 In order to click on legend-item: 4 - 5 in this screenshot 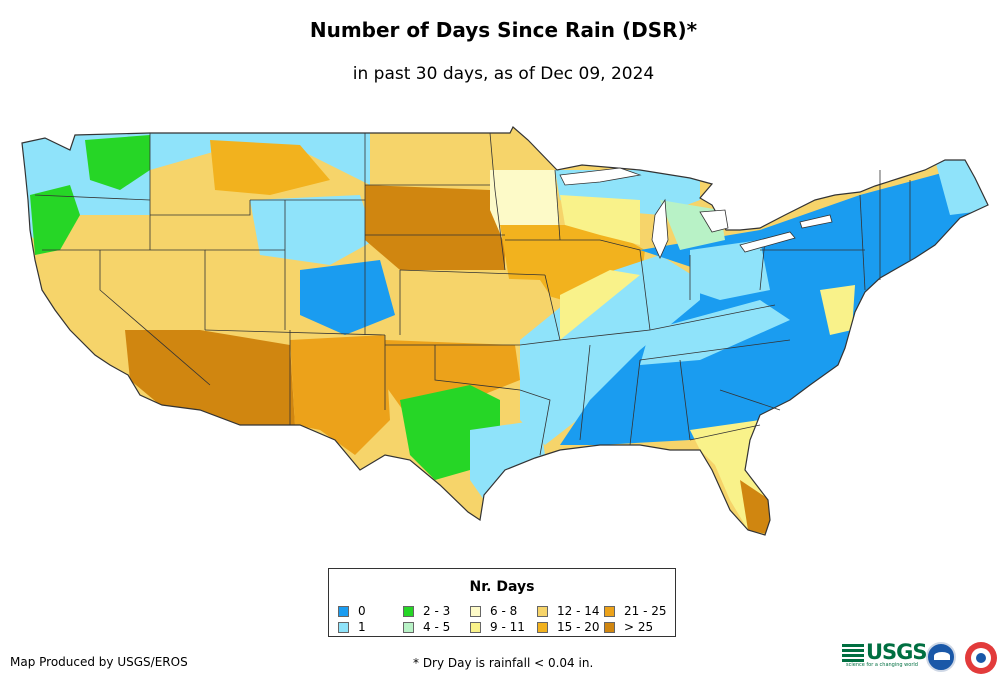, I will do `click(426, 627)`.